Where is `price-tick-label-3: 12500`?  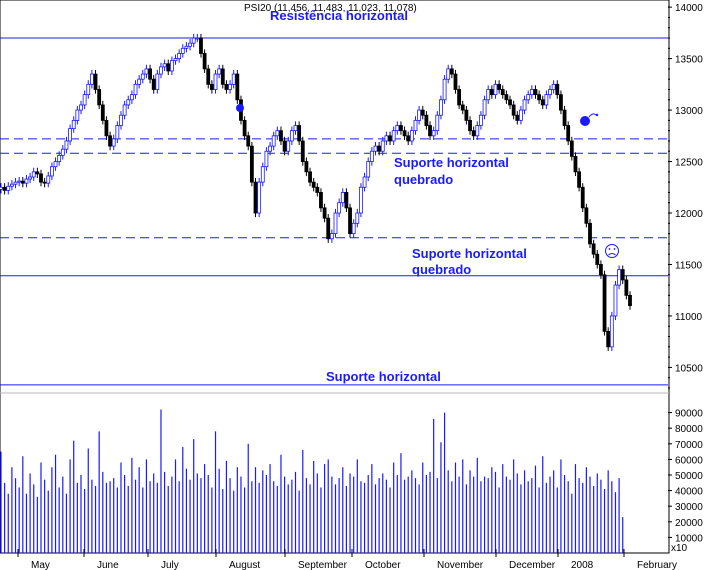
price-tick-label-3: 12500 is located at coordinates (689, 163).